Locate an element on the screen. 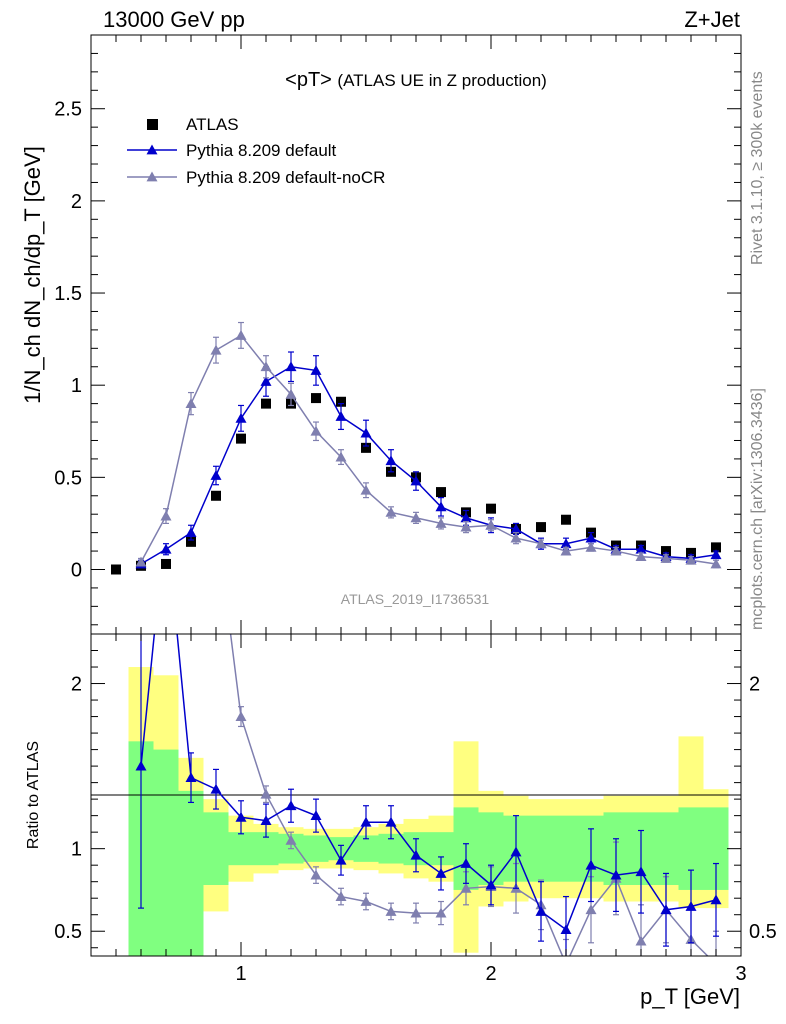 The height and width of the screenshot is (1024, 786). x-tick-label: 2 is located at coordinates (490, 974).